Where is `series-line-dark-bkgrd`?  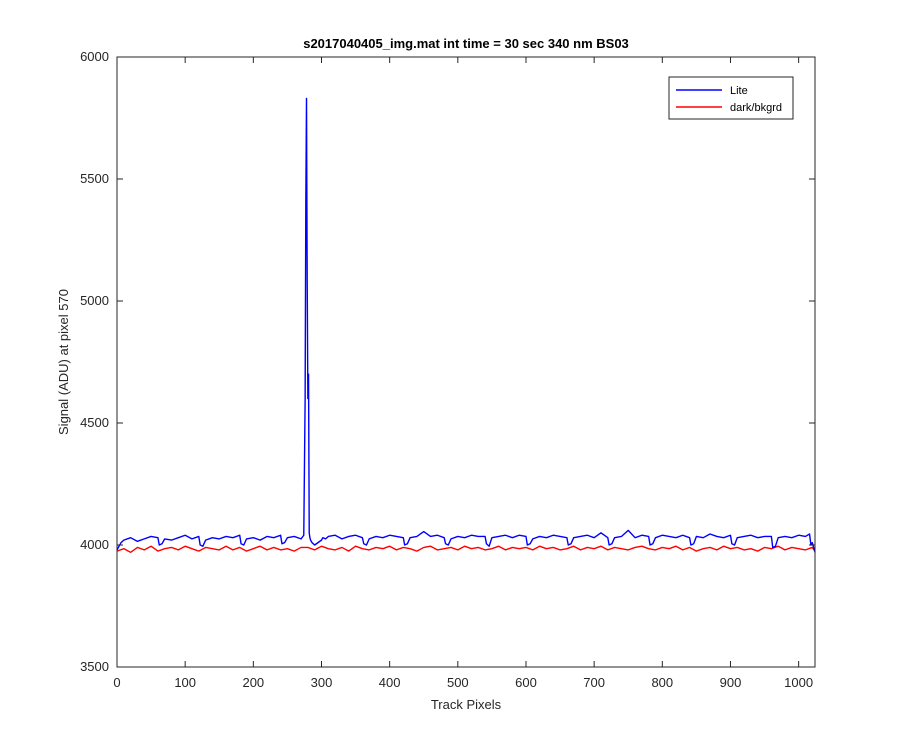 series-line-dark-bkgrd is located at coordinates (466, 549).